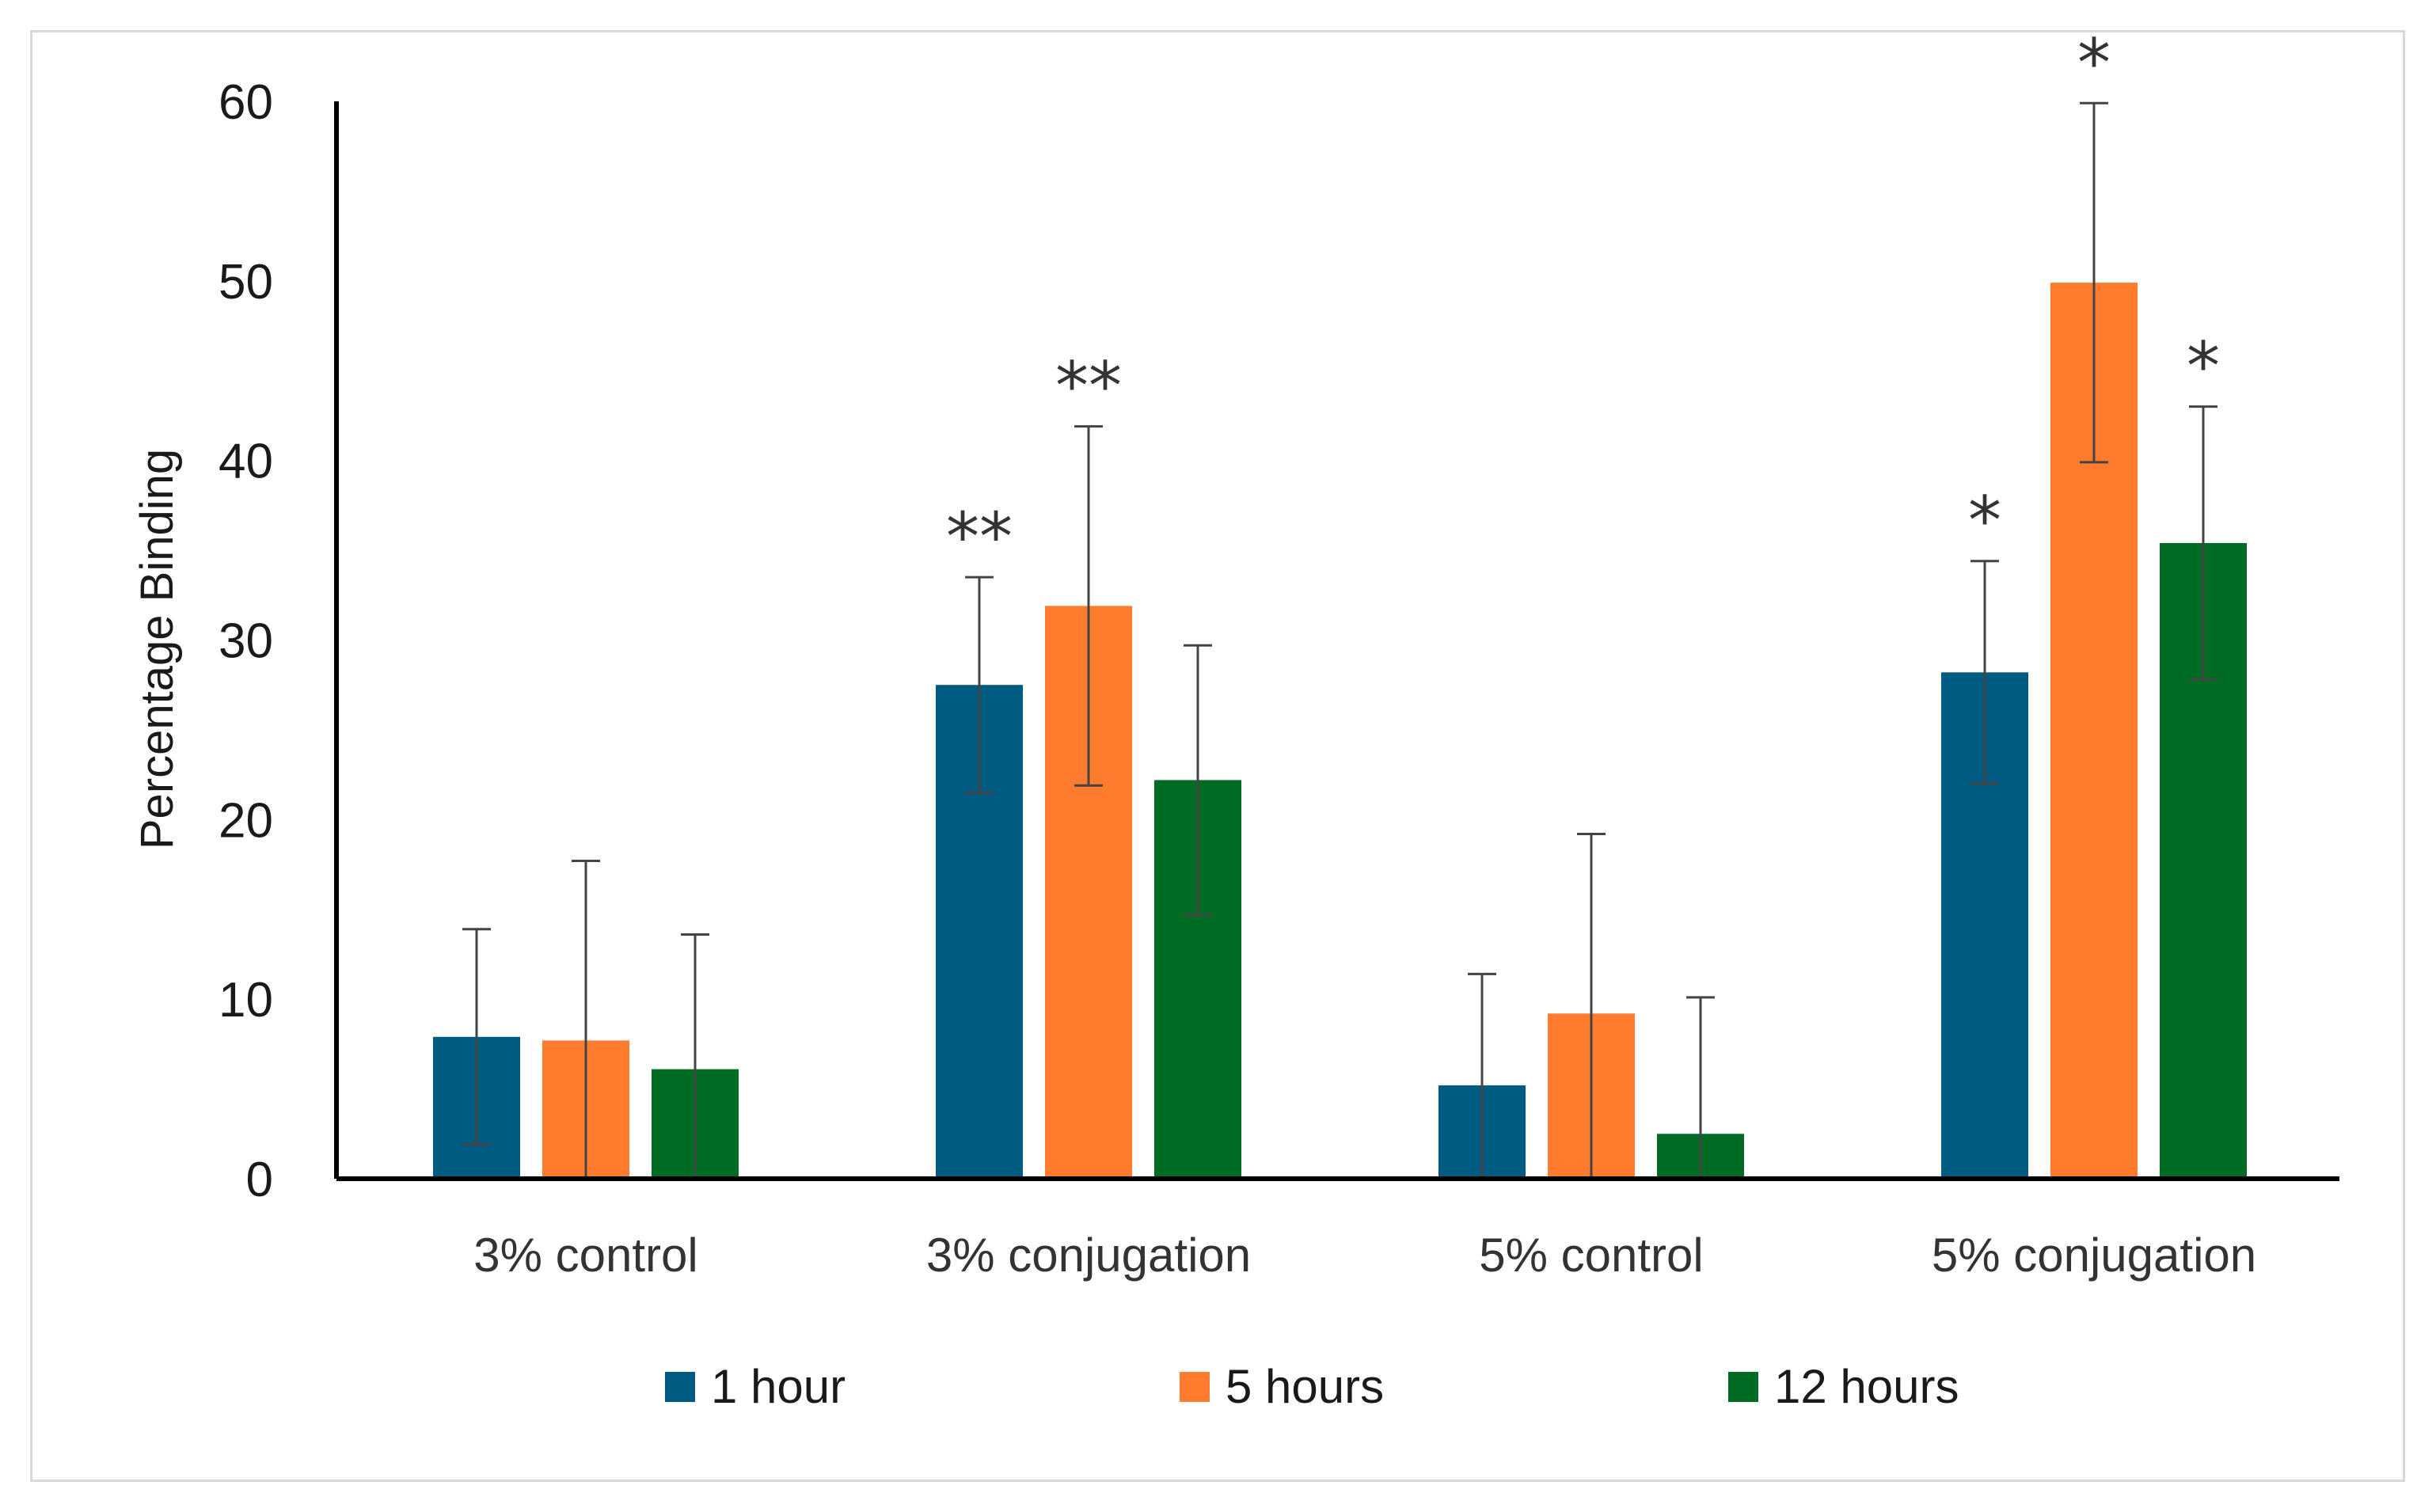  I want to click on legend-label: 5 hours, so click(1305, 1386).